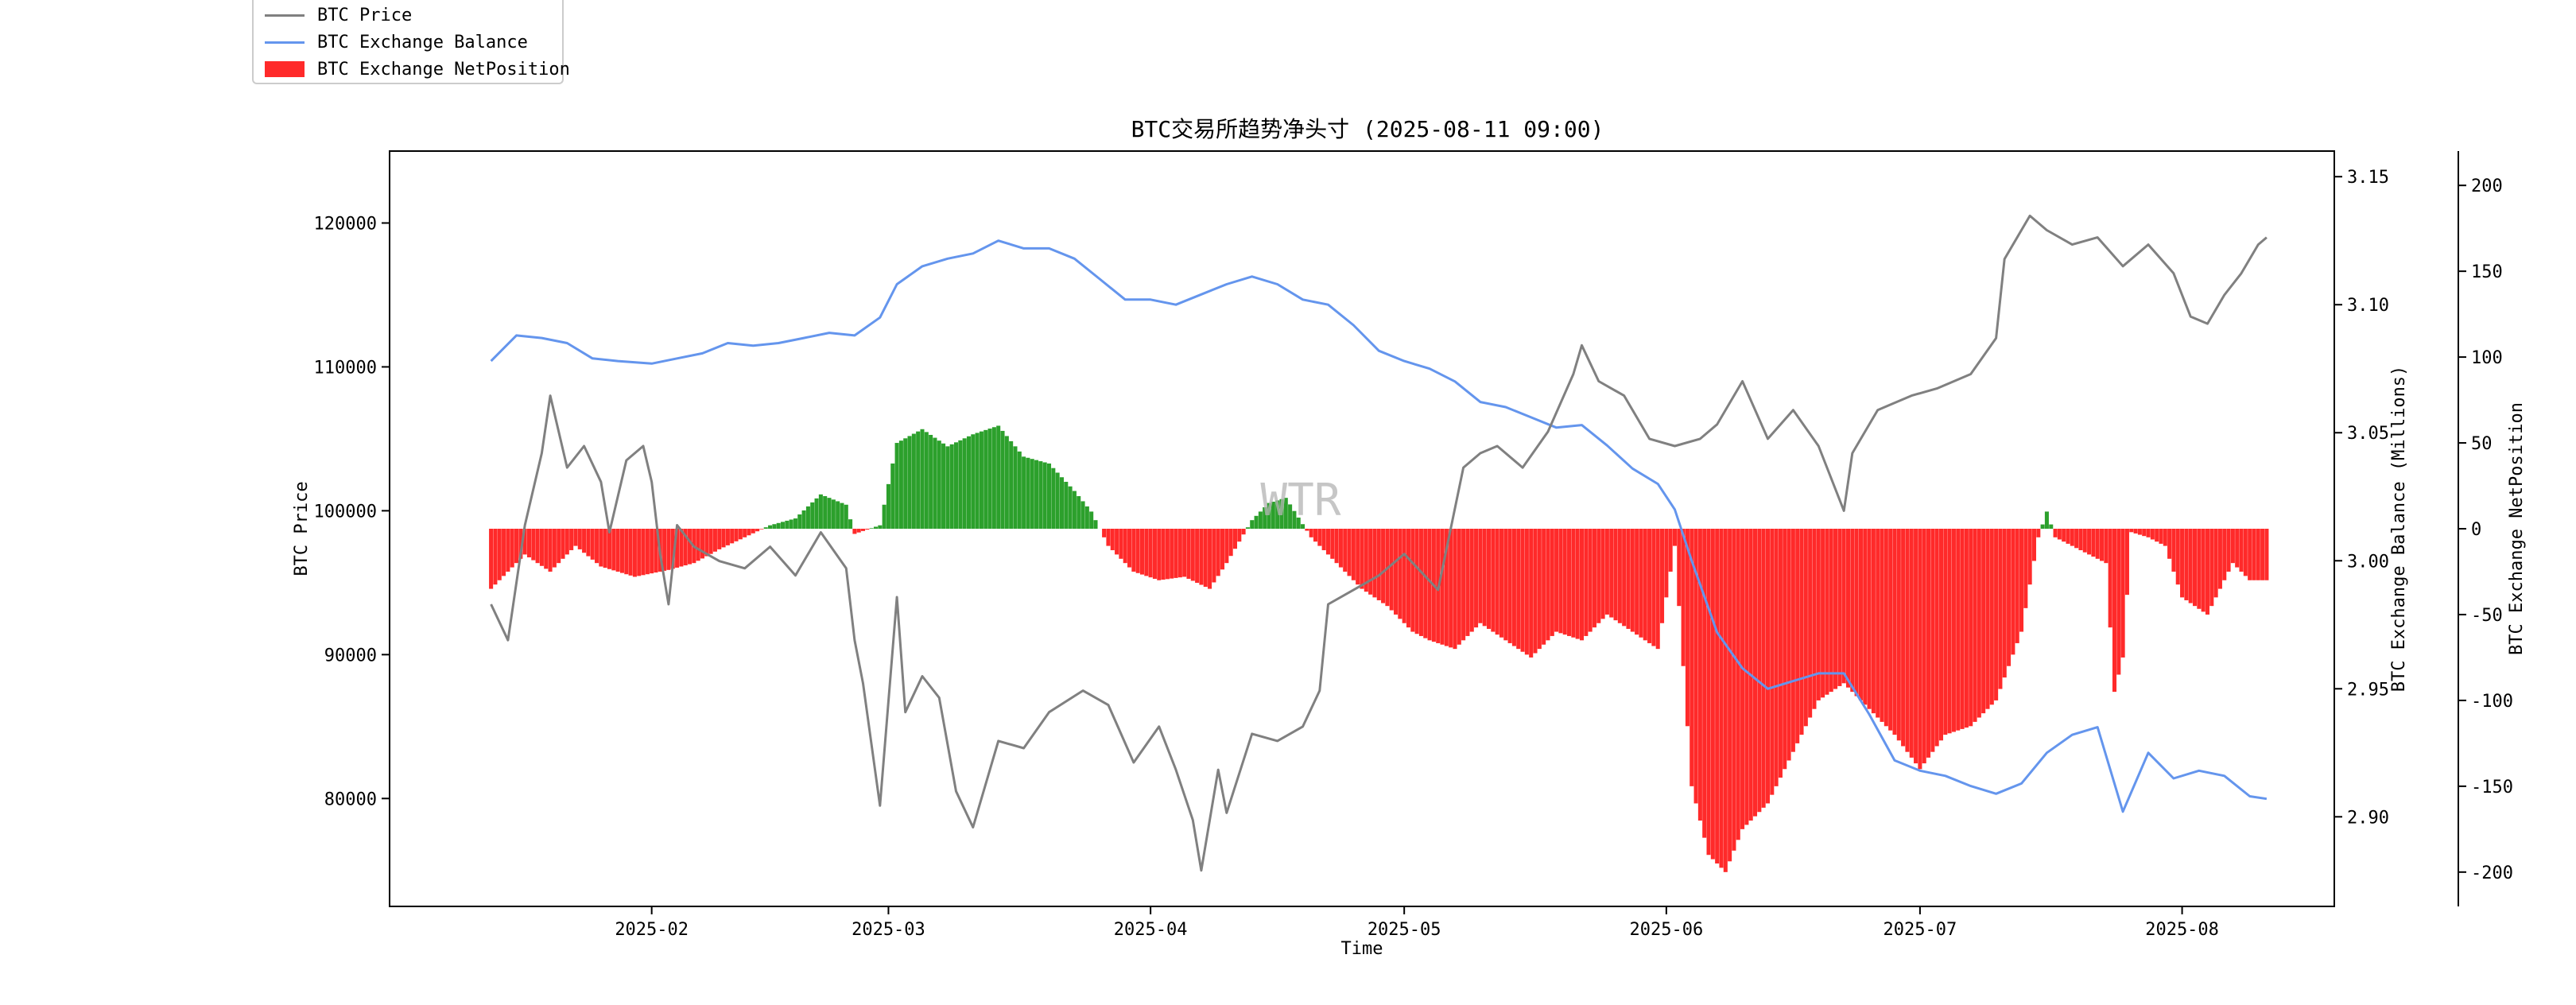 The width and height of the screenshot is (2576, 1005). I want to click on legend-item-price: BTC Price, so click(339, 15).